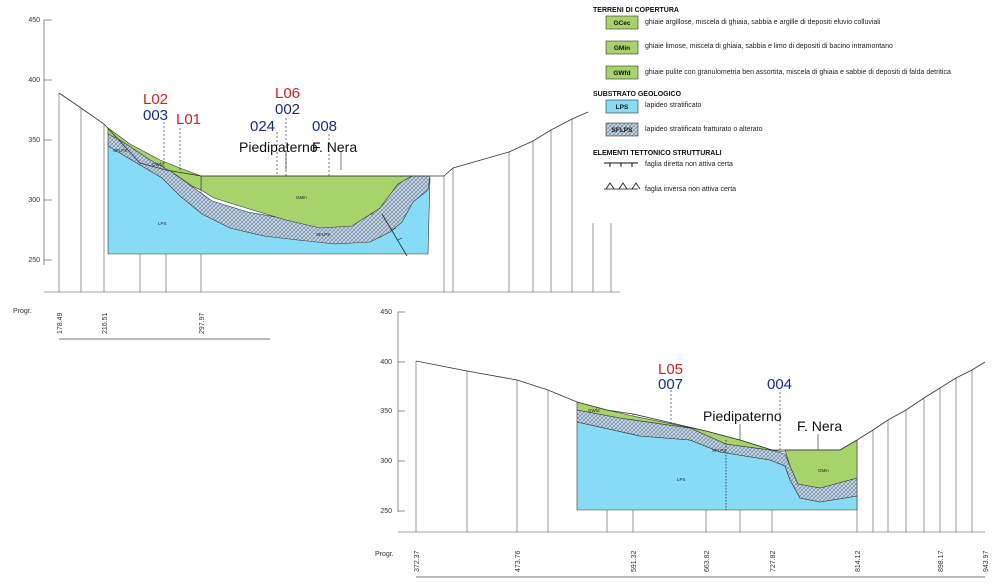 The width and height of the screenshot is (995, 584). Describe the element at coordinates (287, 93) in the screenshot. I see `section-1-borehole-red-label: L06` at that location.